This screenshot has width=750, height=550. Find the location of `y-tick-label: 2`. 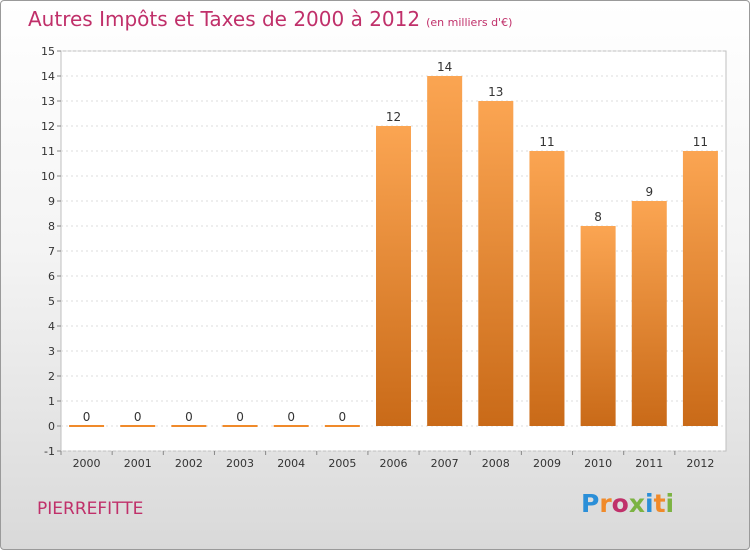

y-tick-label: 2 is located at coordinates (51, 376).